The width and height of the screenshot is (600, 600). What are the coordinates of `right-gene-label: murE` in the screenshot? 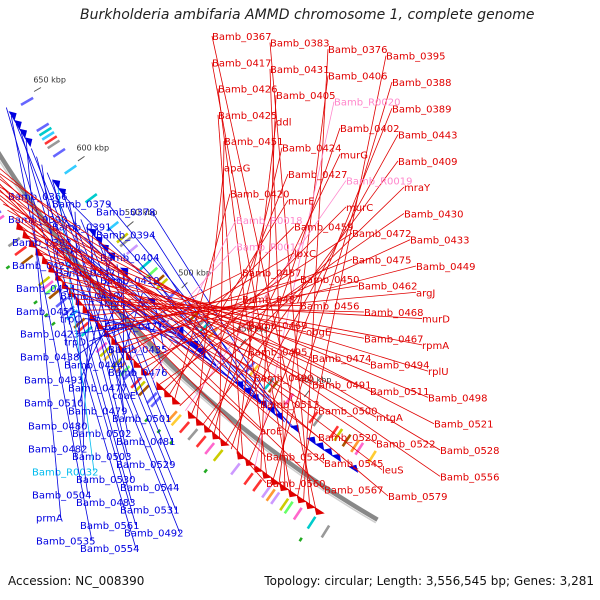 It's located at (301, 201).